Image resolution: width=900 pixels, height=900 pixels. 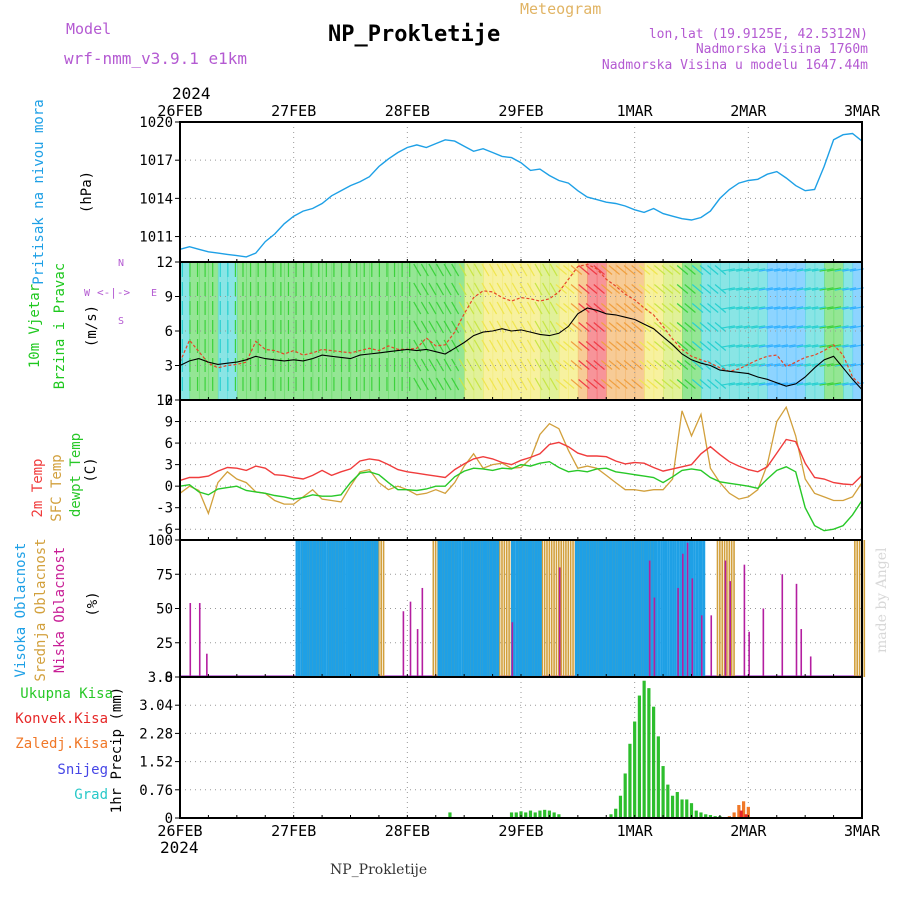 What do you see at coordinates (635, 111) in the screenshot?
I see `x-tick-label-top: 1MAR` at bounding box center [635, 111].